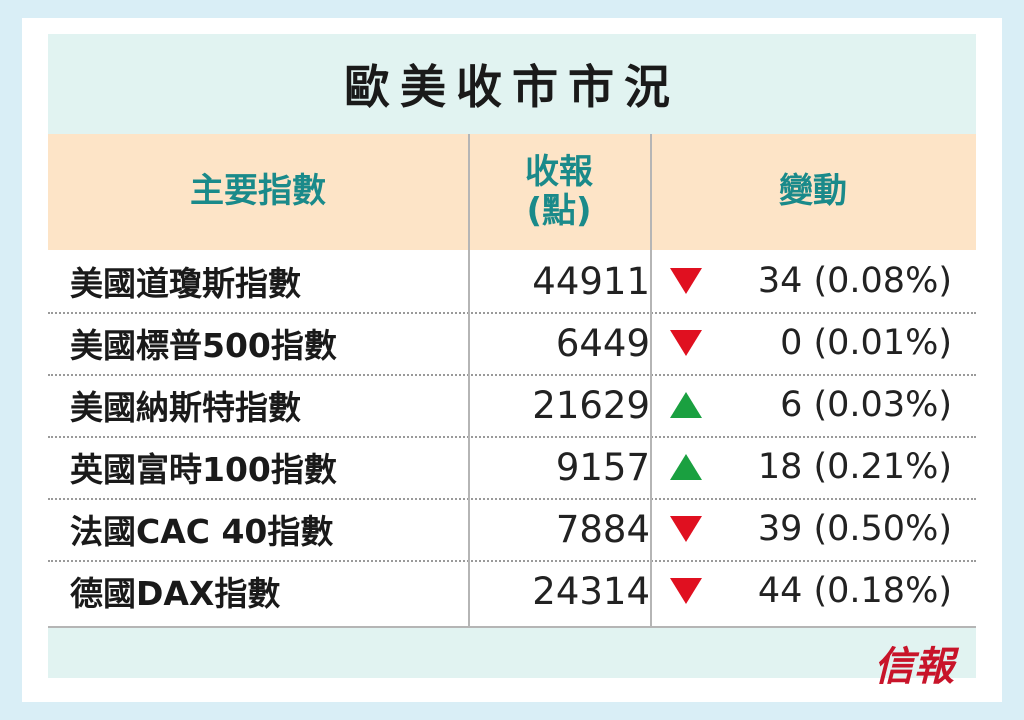  I want to click on table-row: 美國道瓊斯指數 44911 34 (0.08%), so click(512, 282).